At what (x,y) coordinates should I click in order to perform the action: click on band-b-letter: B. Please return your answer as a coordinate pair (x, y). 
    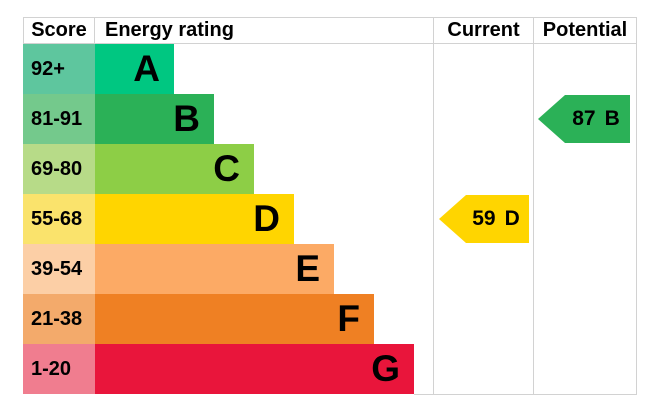
    Looking at the image, I should click on (186, 118).